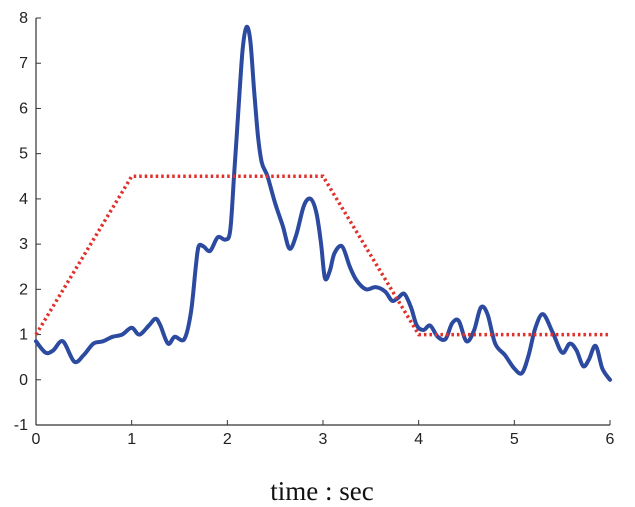 This screenshot has height=507, width=635. Describe the element at coordinates (23, 244) in the screenshot. I see `y-tick-label: 3` at that location.